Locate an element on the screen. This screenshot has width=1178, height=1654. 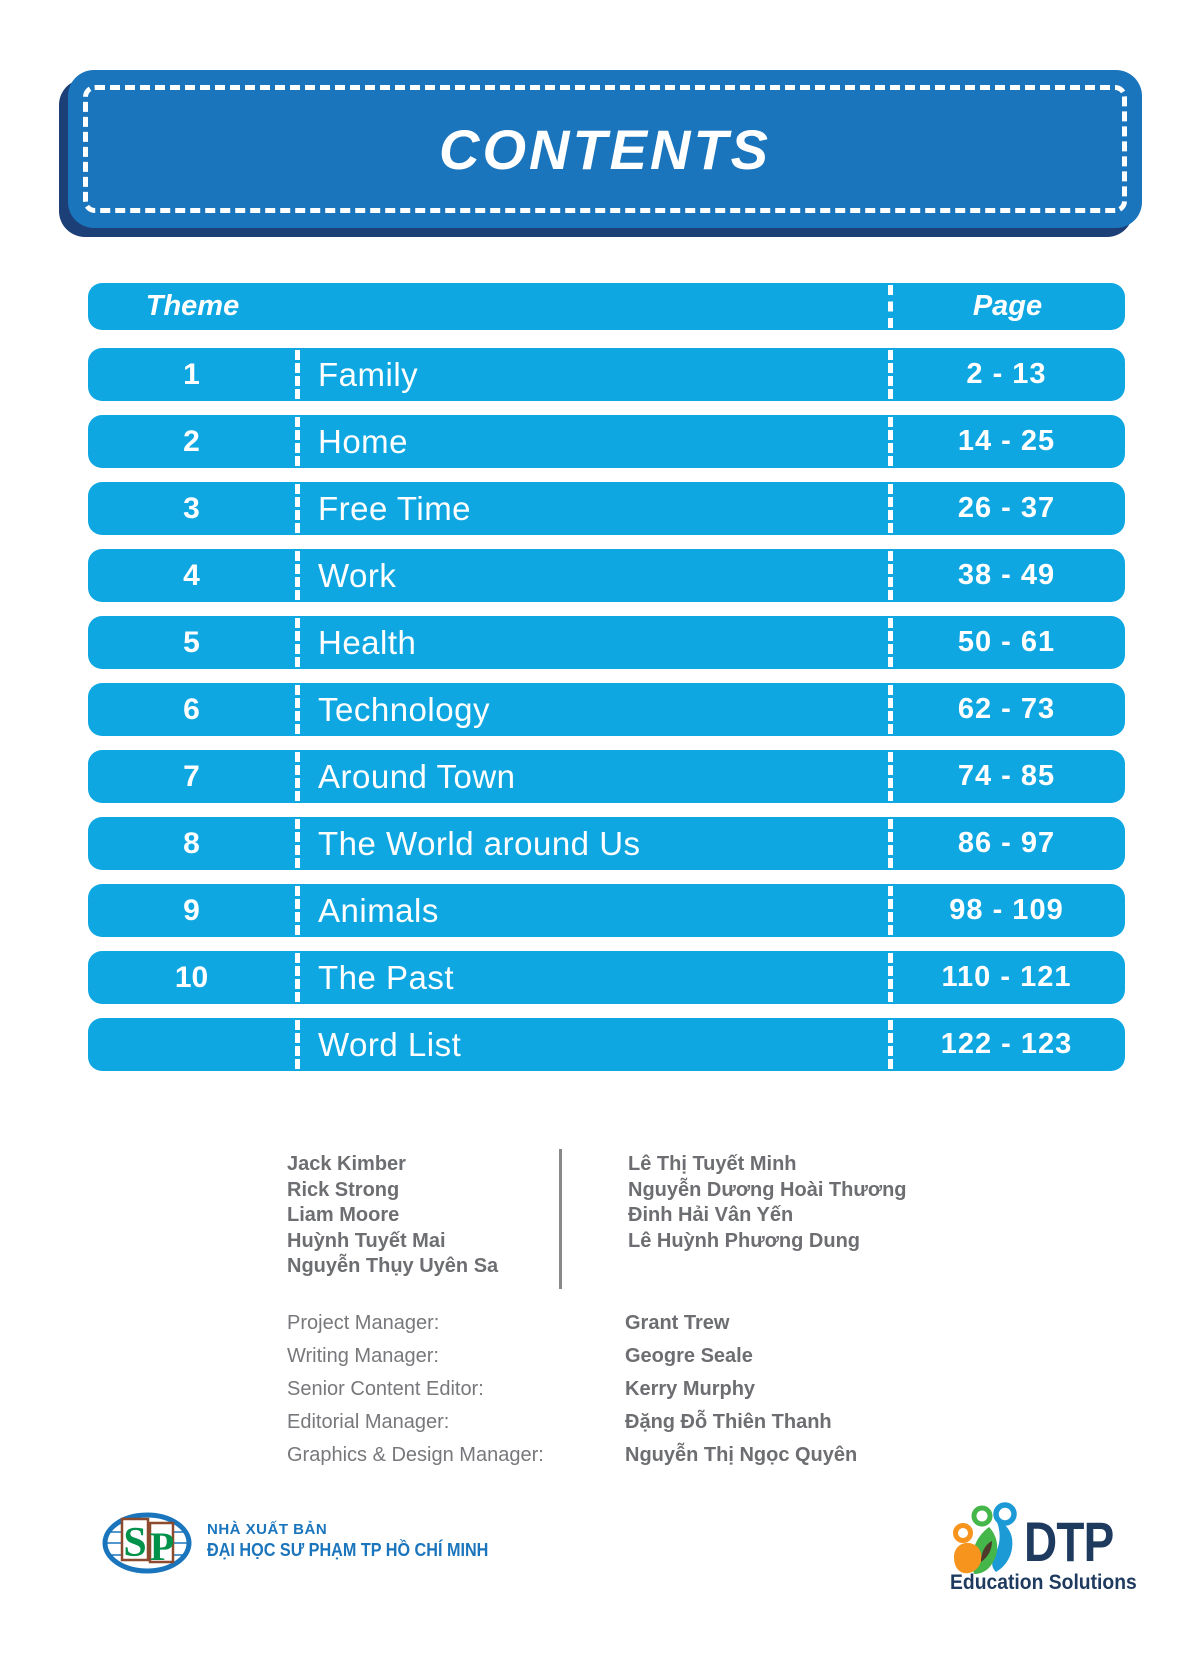
theme-label: Health is located at coordinates (367, 642).